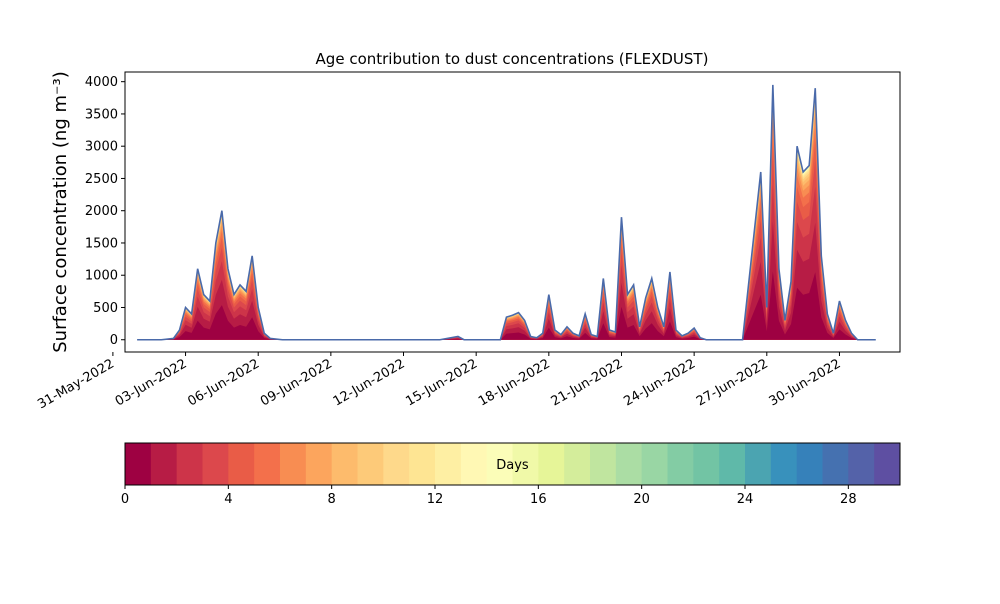 This screenshot has height=604, width=1000. What do you see at coordinates (805, 382) in the screenshot?
I see `x-tick-label: 30-Jun-2022` at bounding box center [805, 382].